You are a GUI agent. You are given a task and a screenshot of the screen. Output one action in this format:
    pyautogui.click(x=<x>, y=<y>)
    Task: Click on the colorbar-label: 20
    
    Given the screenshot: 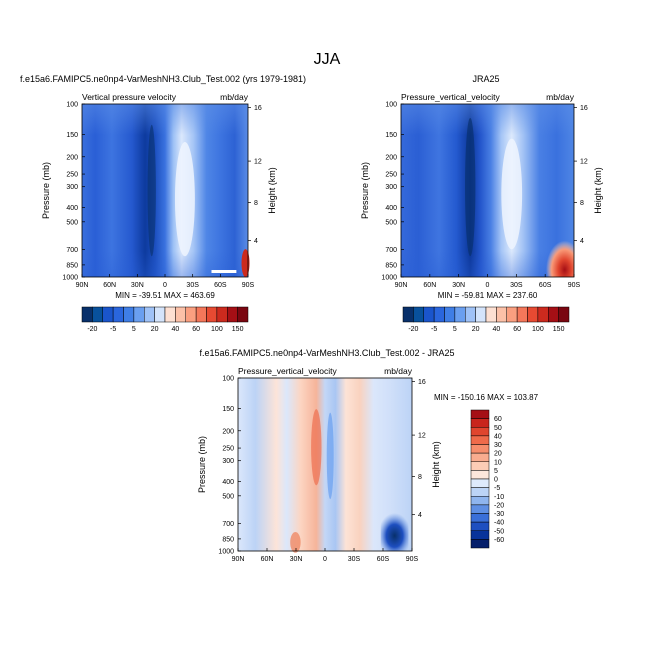 What is the action you would take?
    pyautogui.click(x=498, y=454)
    